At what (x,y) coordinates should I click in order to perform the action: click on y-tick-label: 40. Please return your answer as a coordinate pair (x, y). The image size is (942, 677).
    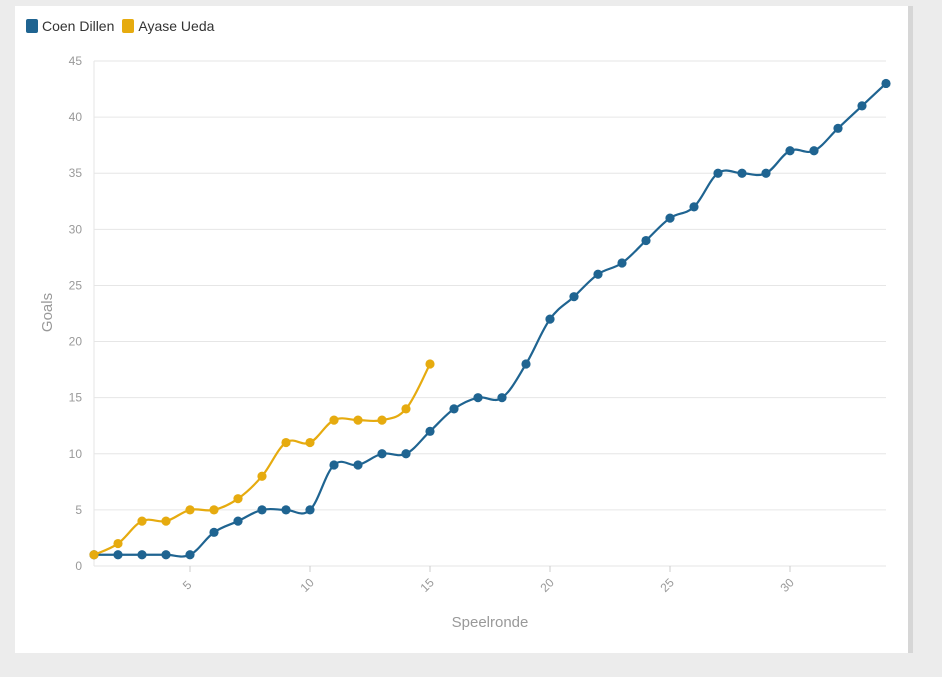
    Looking at the image, I should click on (76, 117).